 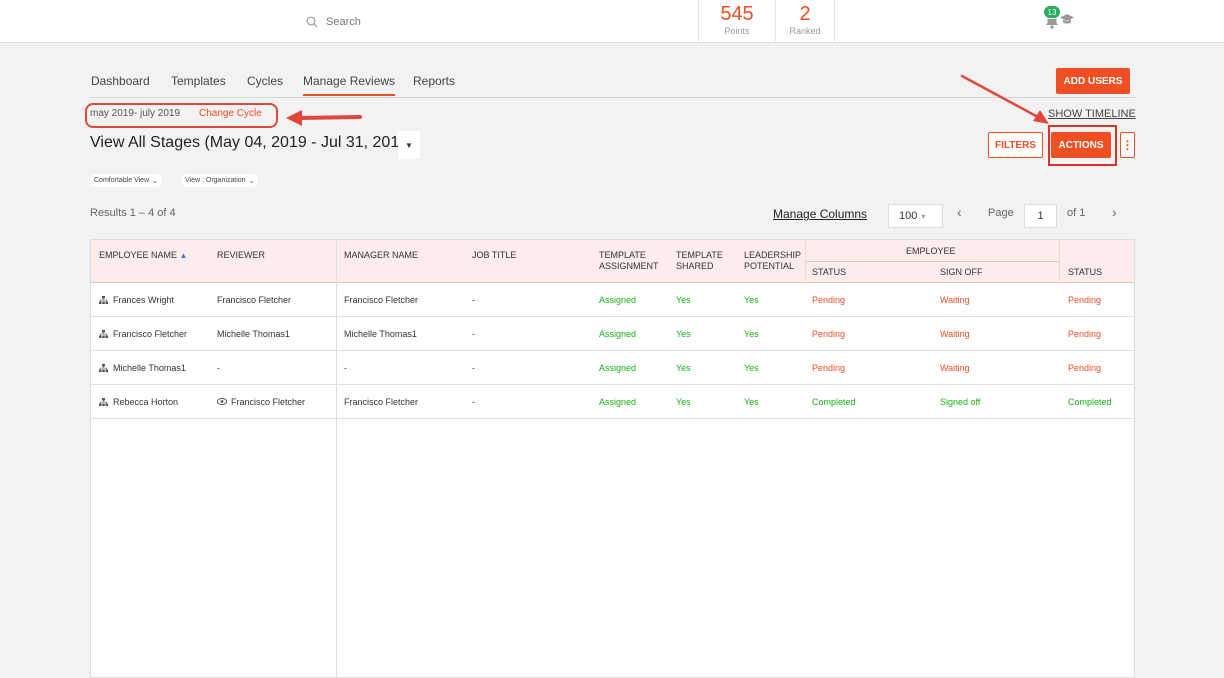 What do you see at coordinates (142, 368) in the screenshot?
I see `cell-employee: Michelle Thomas1` at bounding box center [142, 368].